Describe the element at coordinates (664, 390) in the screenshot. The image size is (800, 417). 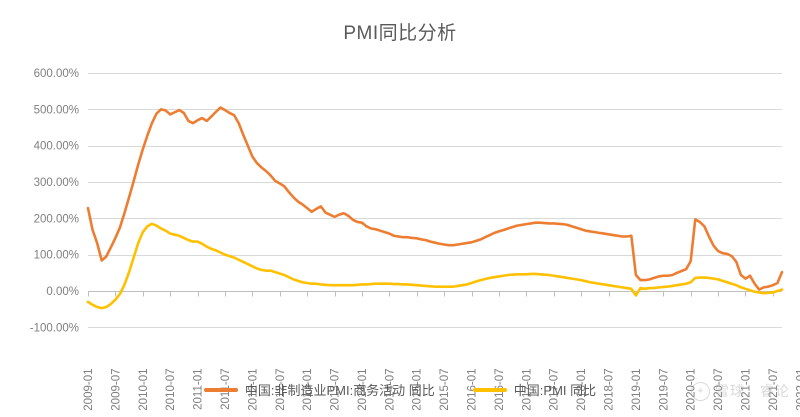
I see `x-axis-tick-label: 2019-07` at that location.